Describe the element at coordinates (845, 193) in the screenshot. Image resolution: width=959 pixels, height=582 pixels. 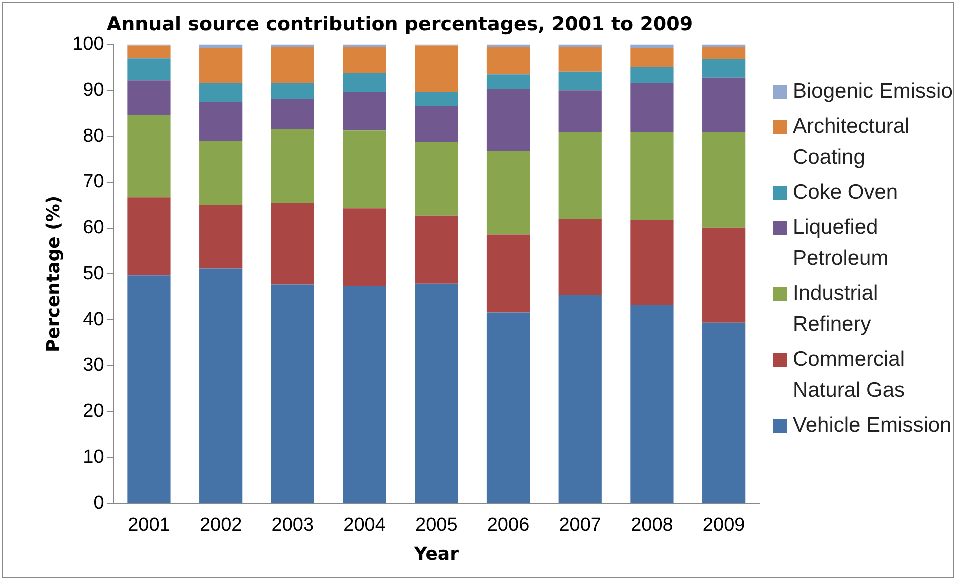
I see `legend-label: Coke Oven` at that location.